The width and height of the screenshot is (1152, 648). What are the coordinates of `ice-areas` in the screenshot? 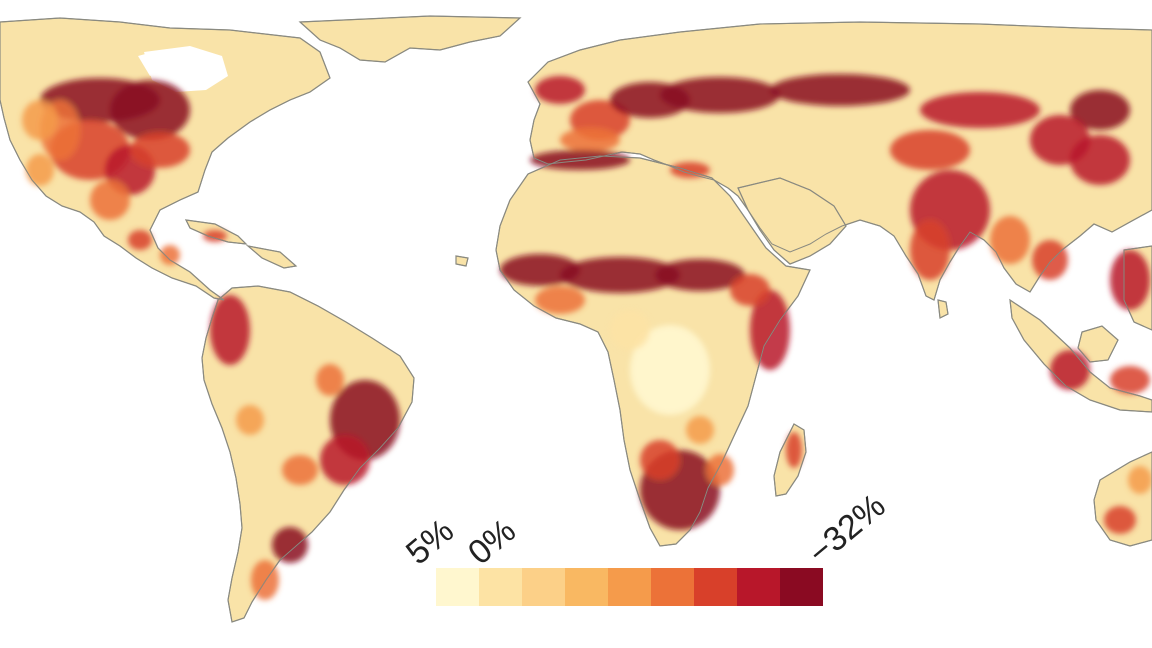 It's located at (183, 69).